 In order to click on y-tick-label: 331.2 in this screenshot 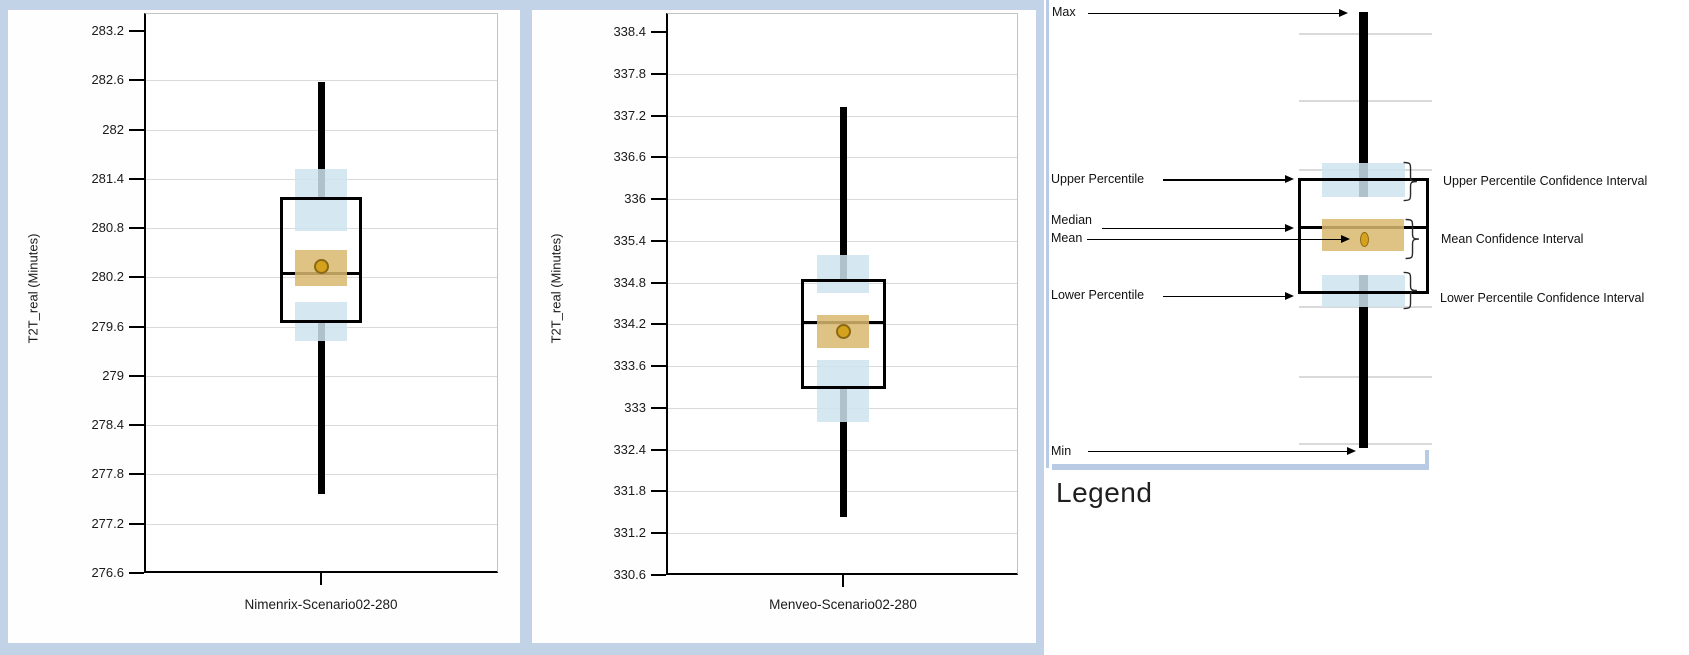, I will do `click(629, 533)`.